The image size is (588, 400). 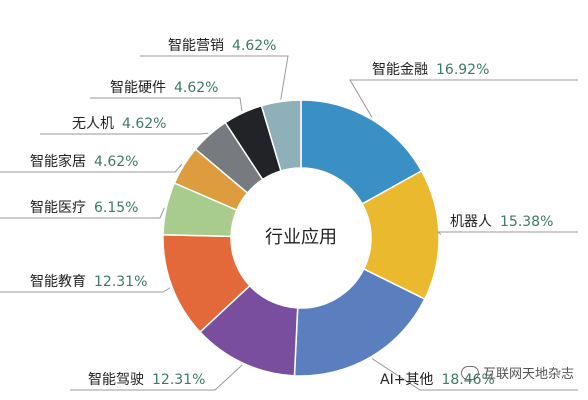 What do you see at coordinates (196, 88) in the screenshot?
I see `slice-value-9: 4.62%` at bounding box center [196, 88].